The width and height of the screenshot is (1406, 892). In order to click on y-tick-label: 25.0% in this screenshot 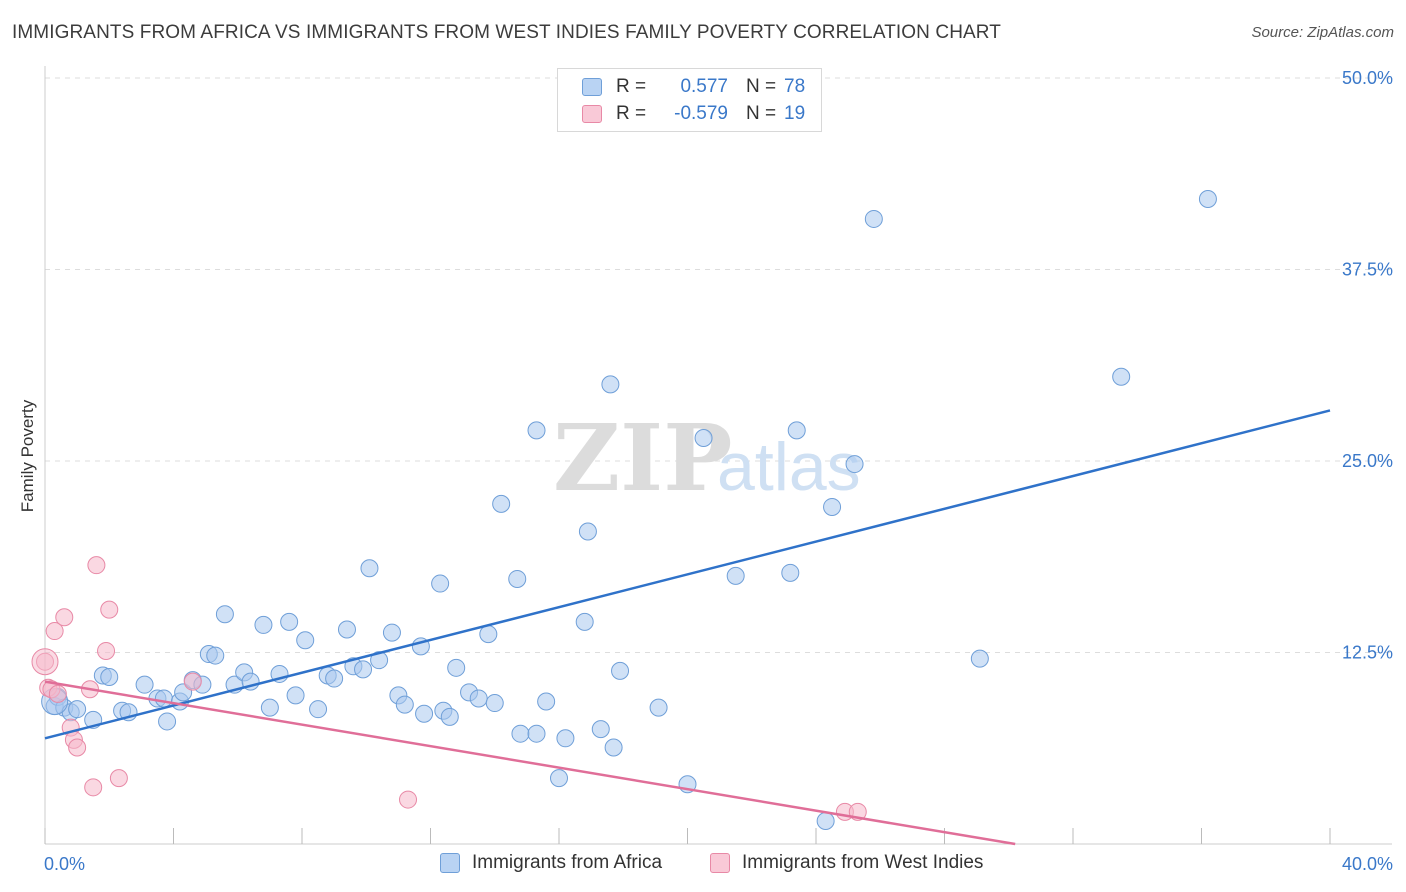, I will do `click(1367, 461)`.